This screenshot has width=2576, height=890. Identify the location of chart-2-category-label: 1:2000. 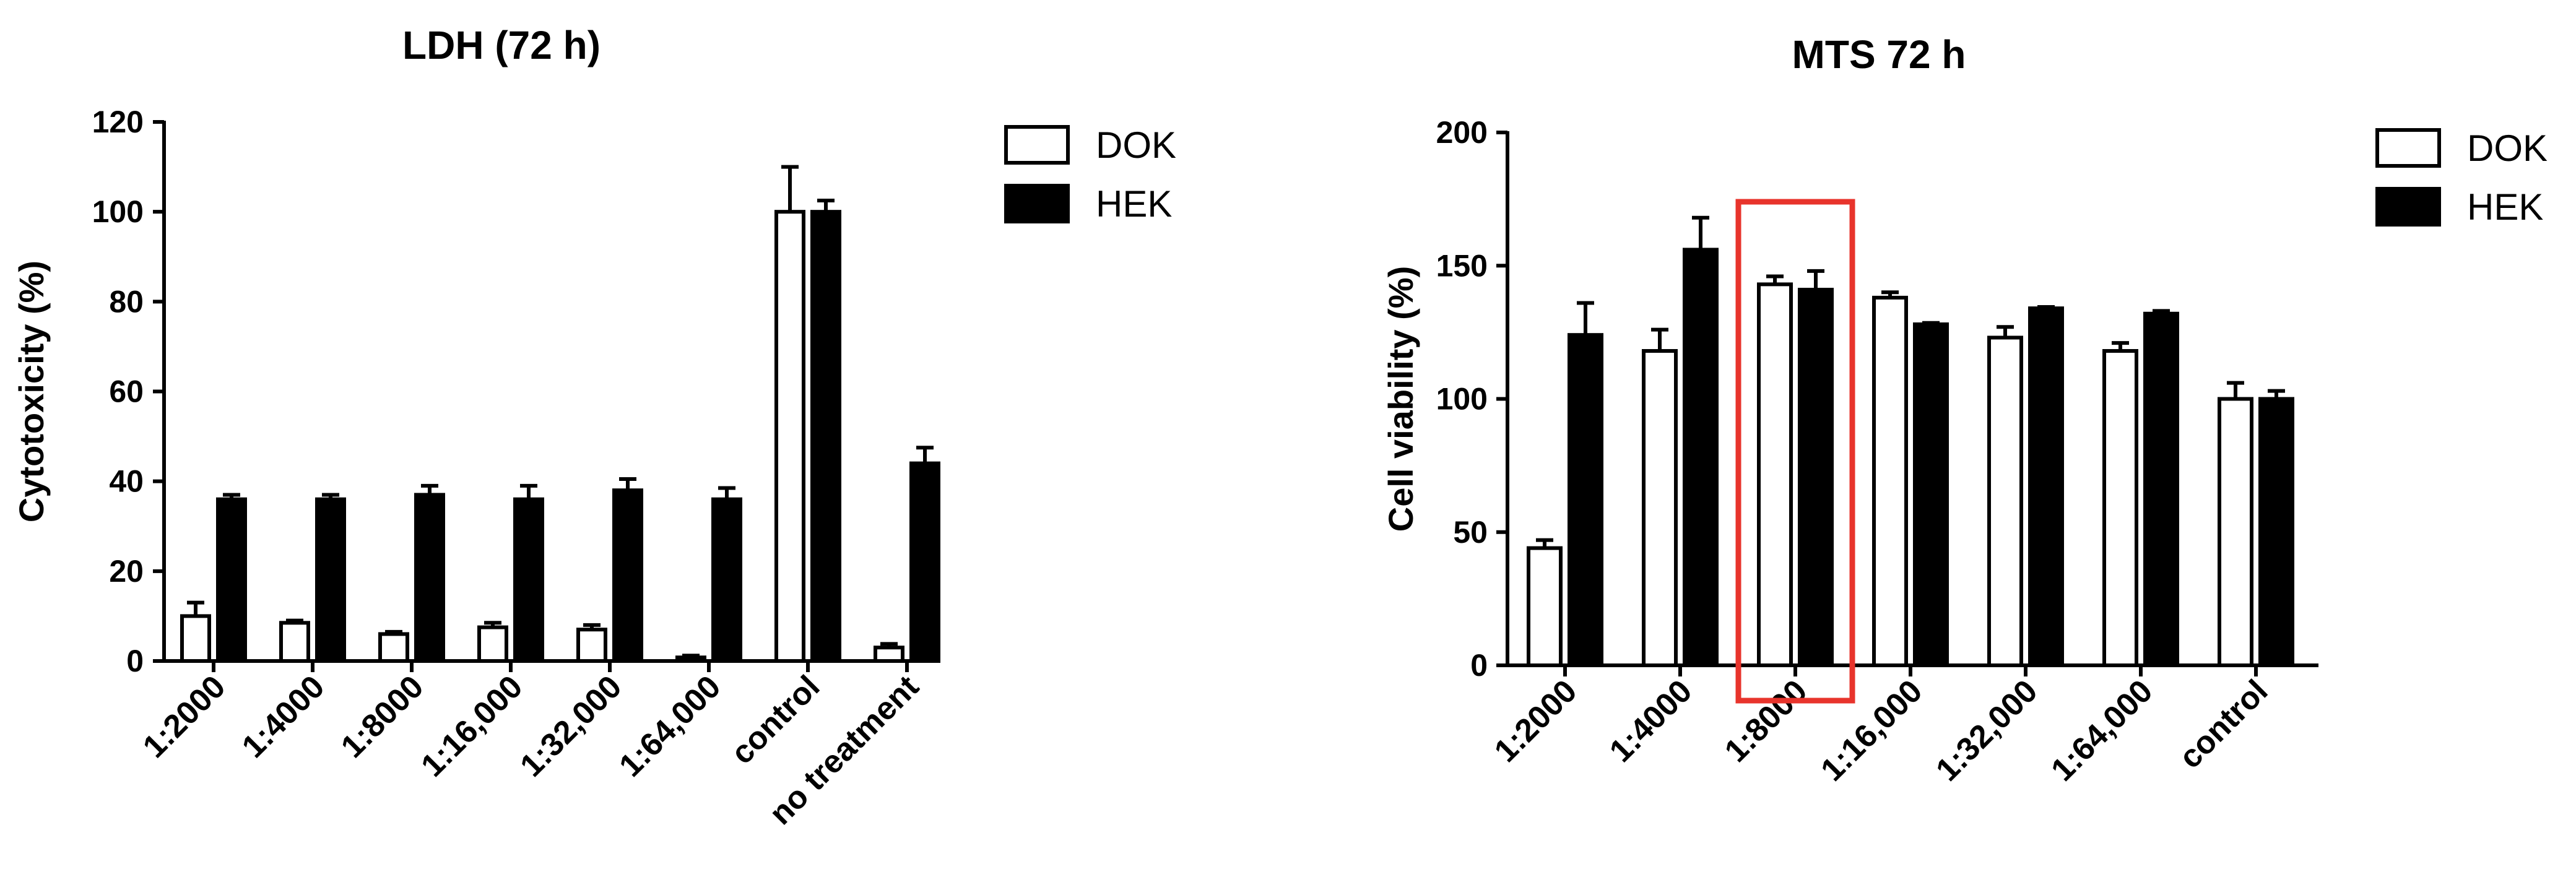
(1536, 721).